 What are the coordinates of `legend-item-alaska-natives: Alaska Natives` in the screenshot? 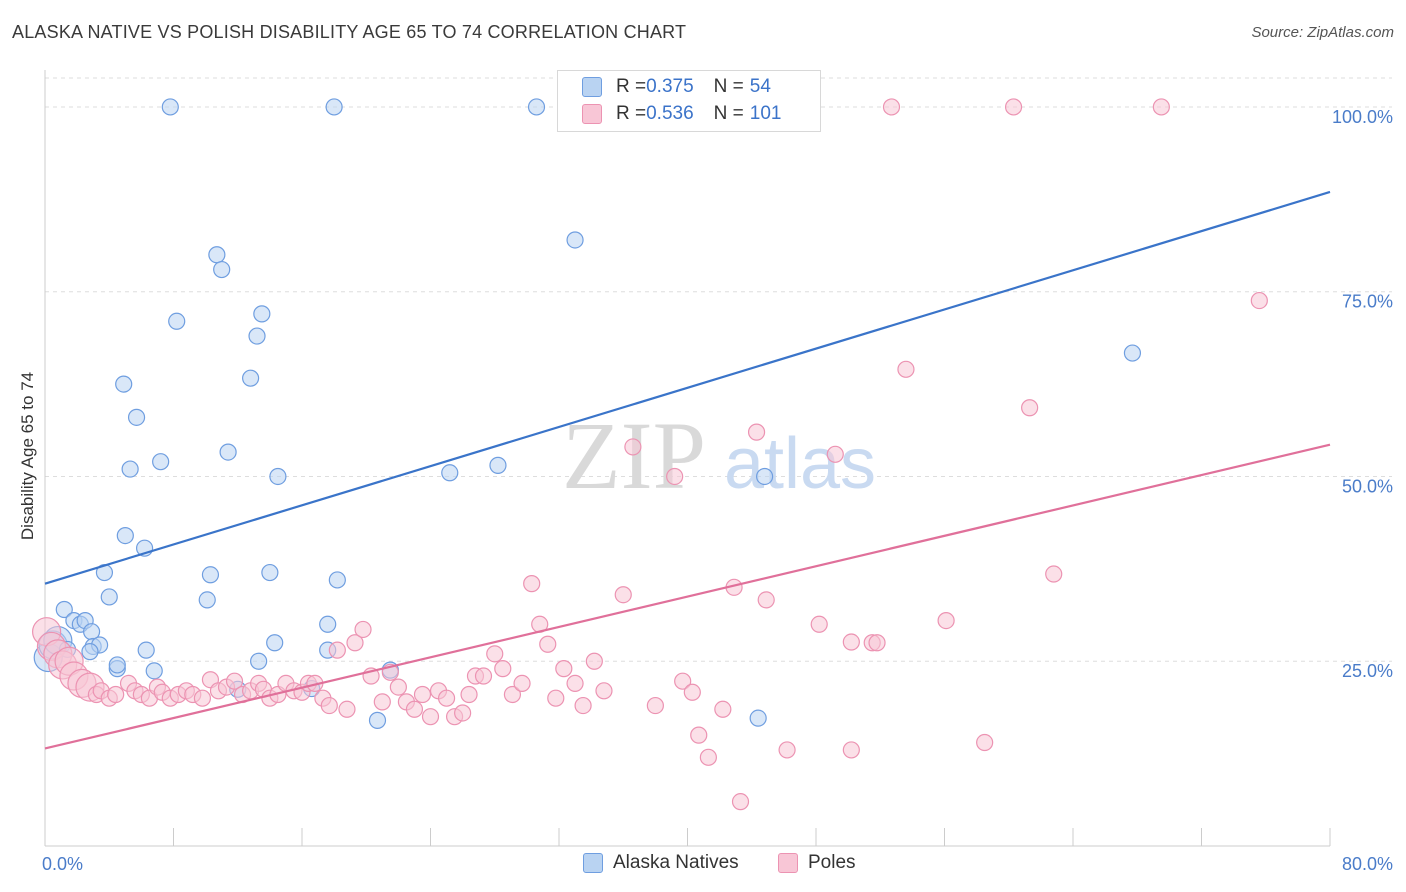 It's located at (661, 863).